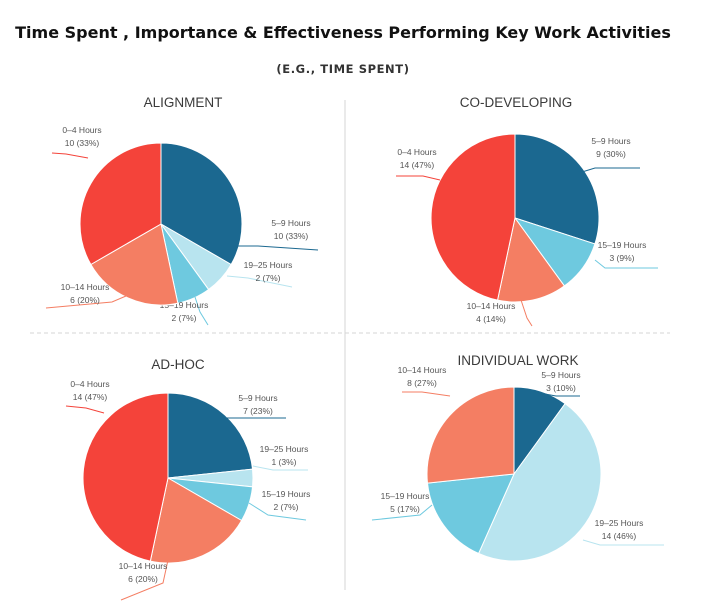  Describe the element at coordinates (517, 360) in the screenshot. I see `panel-title-individual-work: INDIVIDUAL WORK` at that location.